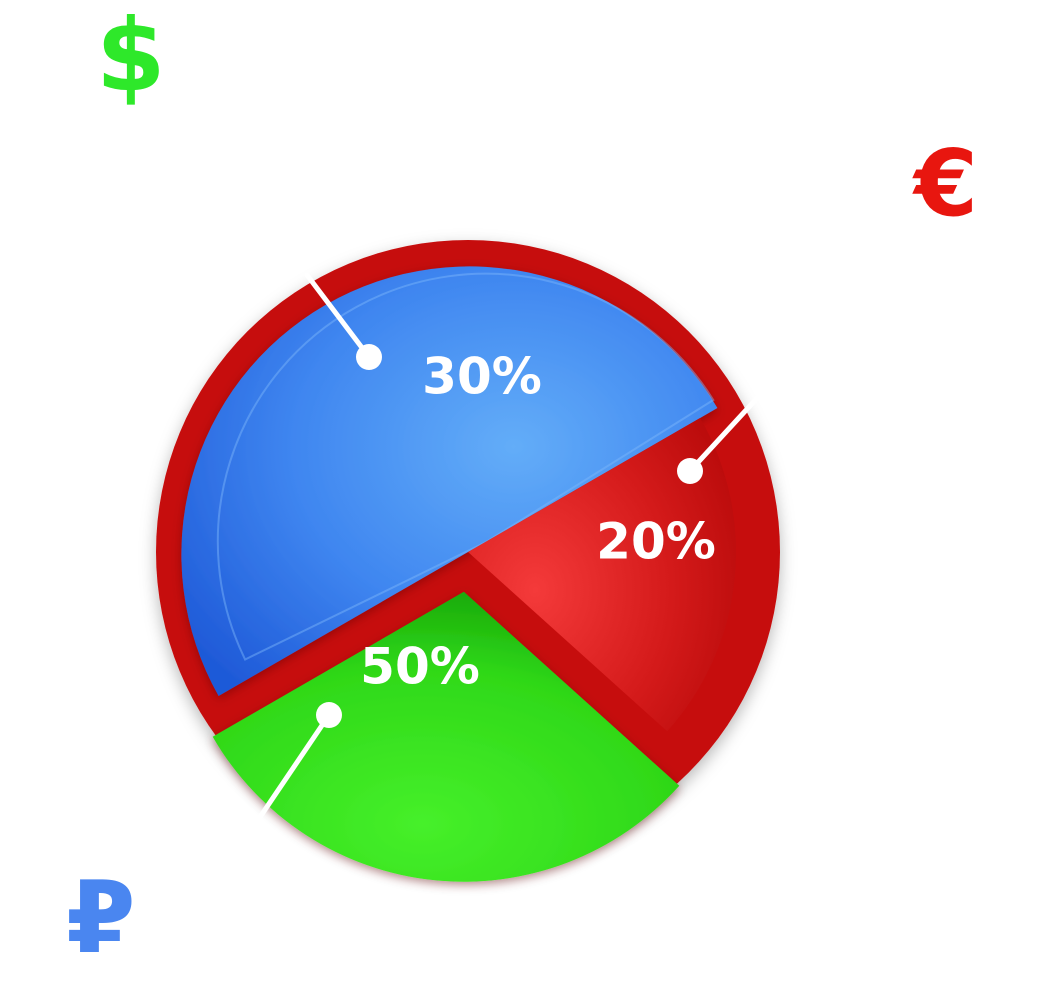  I want to click on pie-labels: 50% 20% 30%, so click(538, 522).